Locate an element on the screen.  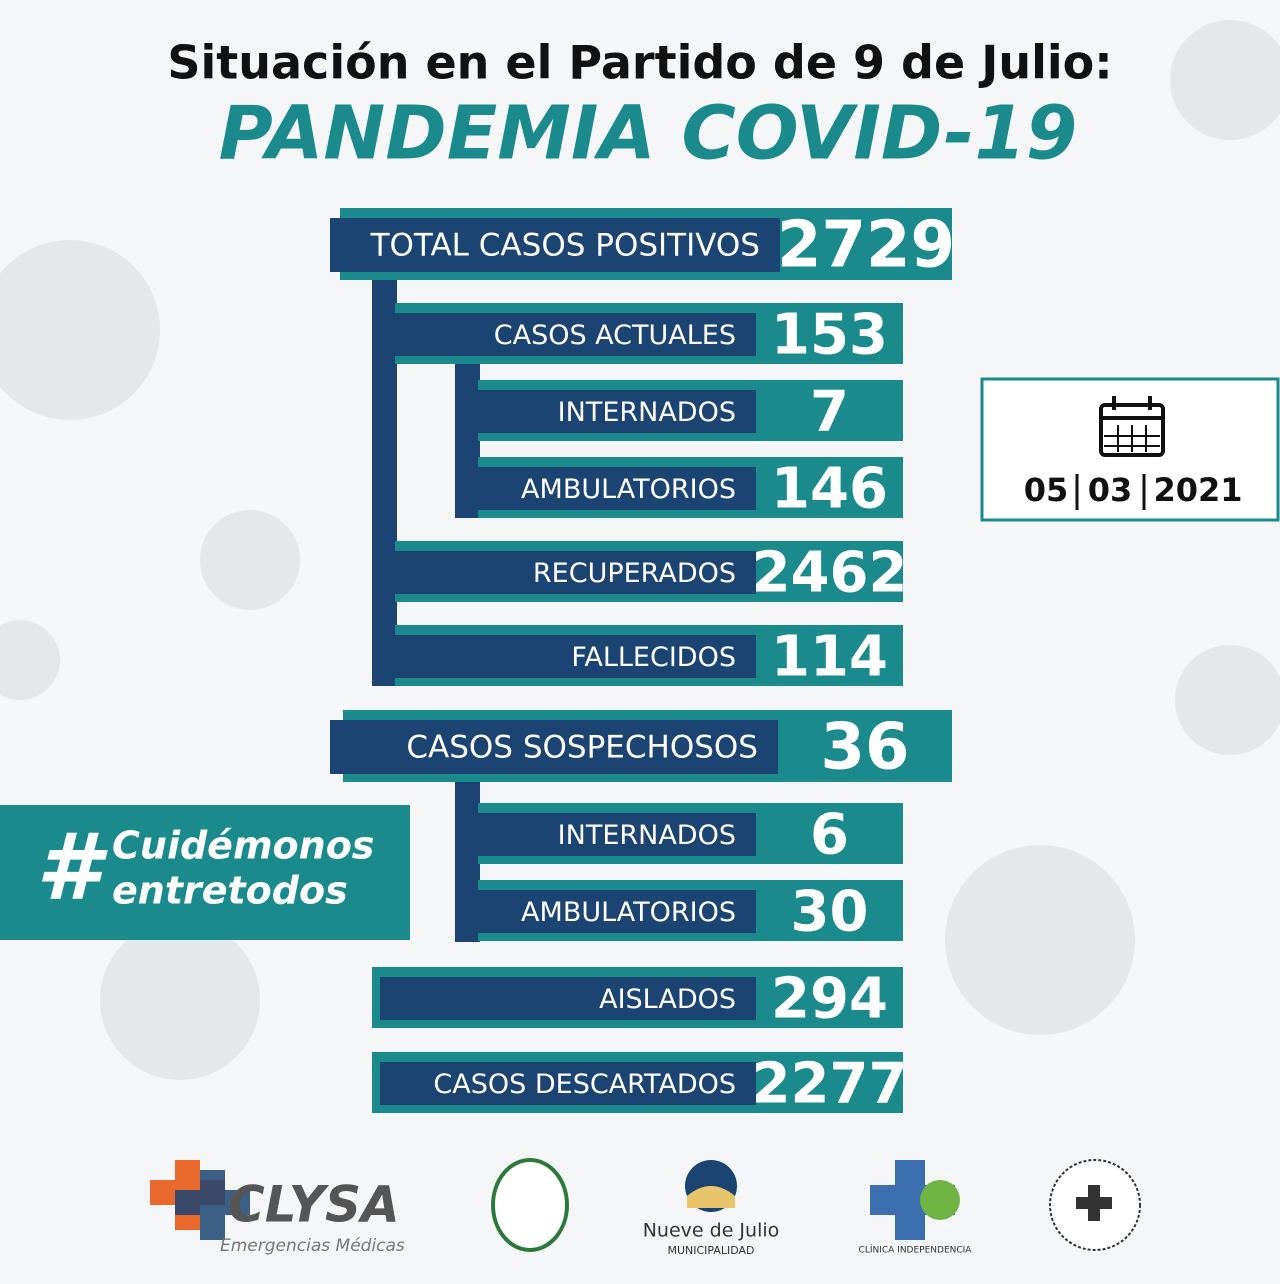
clysa-name: CLYSA is located at coordinates (314, 1205).